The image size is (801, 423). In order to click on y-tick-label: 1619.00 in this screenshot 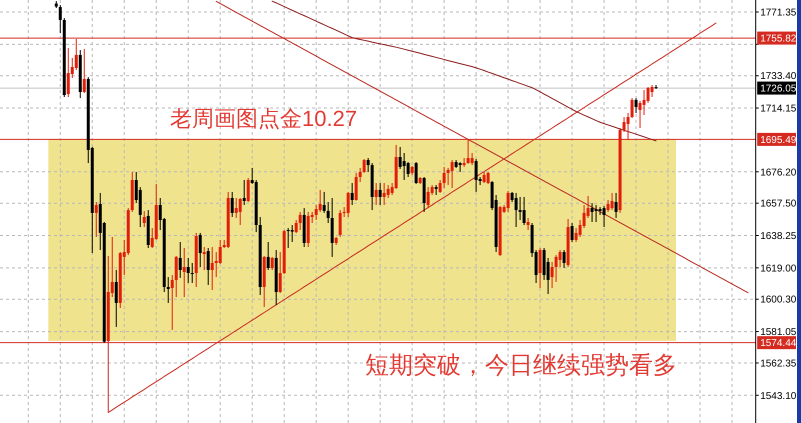, I will do `click(778, 268)`.